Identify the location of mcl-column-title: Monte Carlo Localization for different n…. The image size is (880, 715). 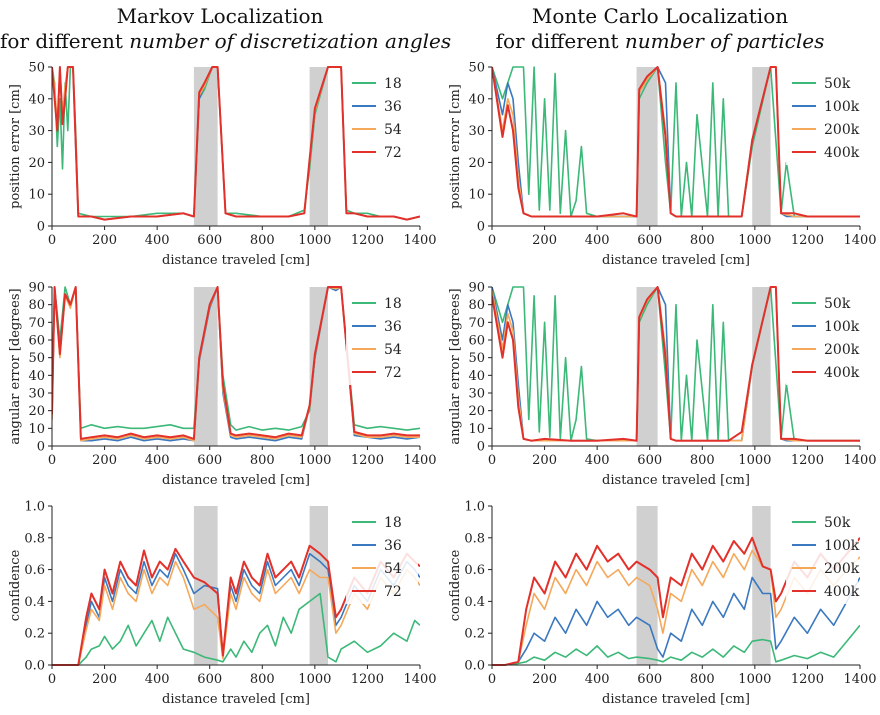
(660, 29).